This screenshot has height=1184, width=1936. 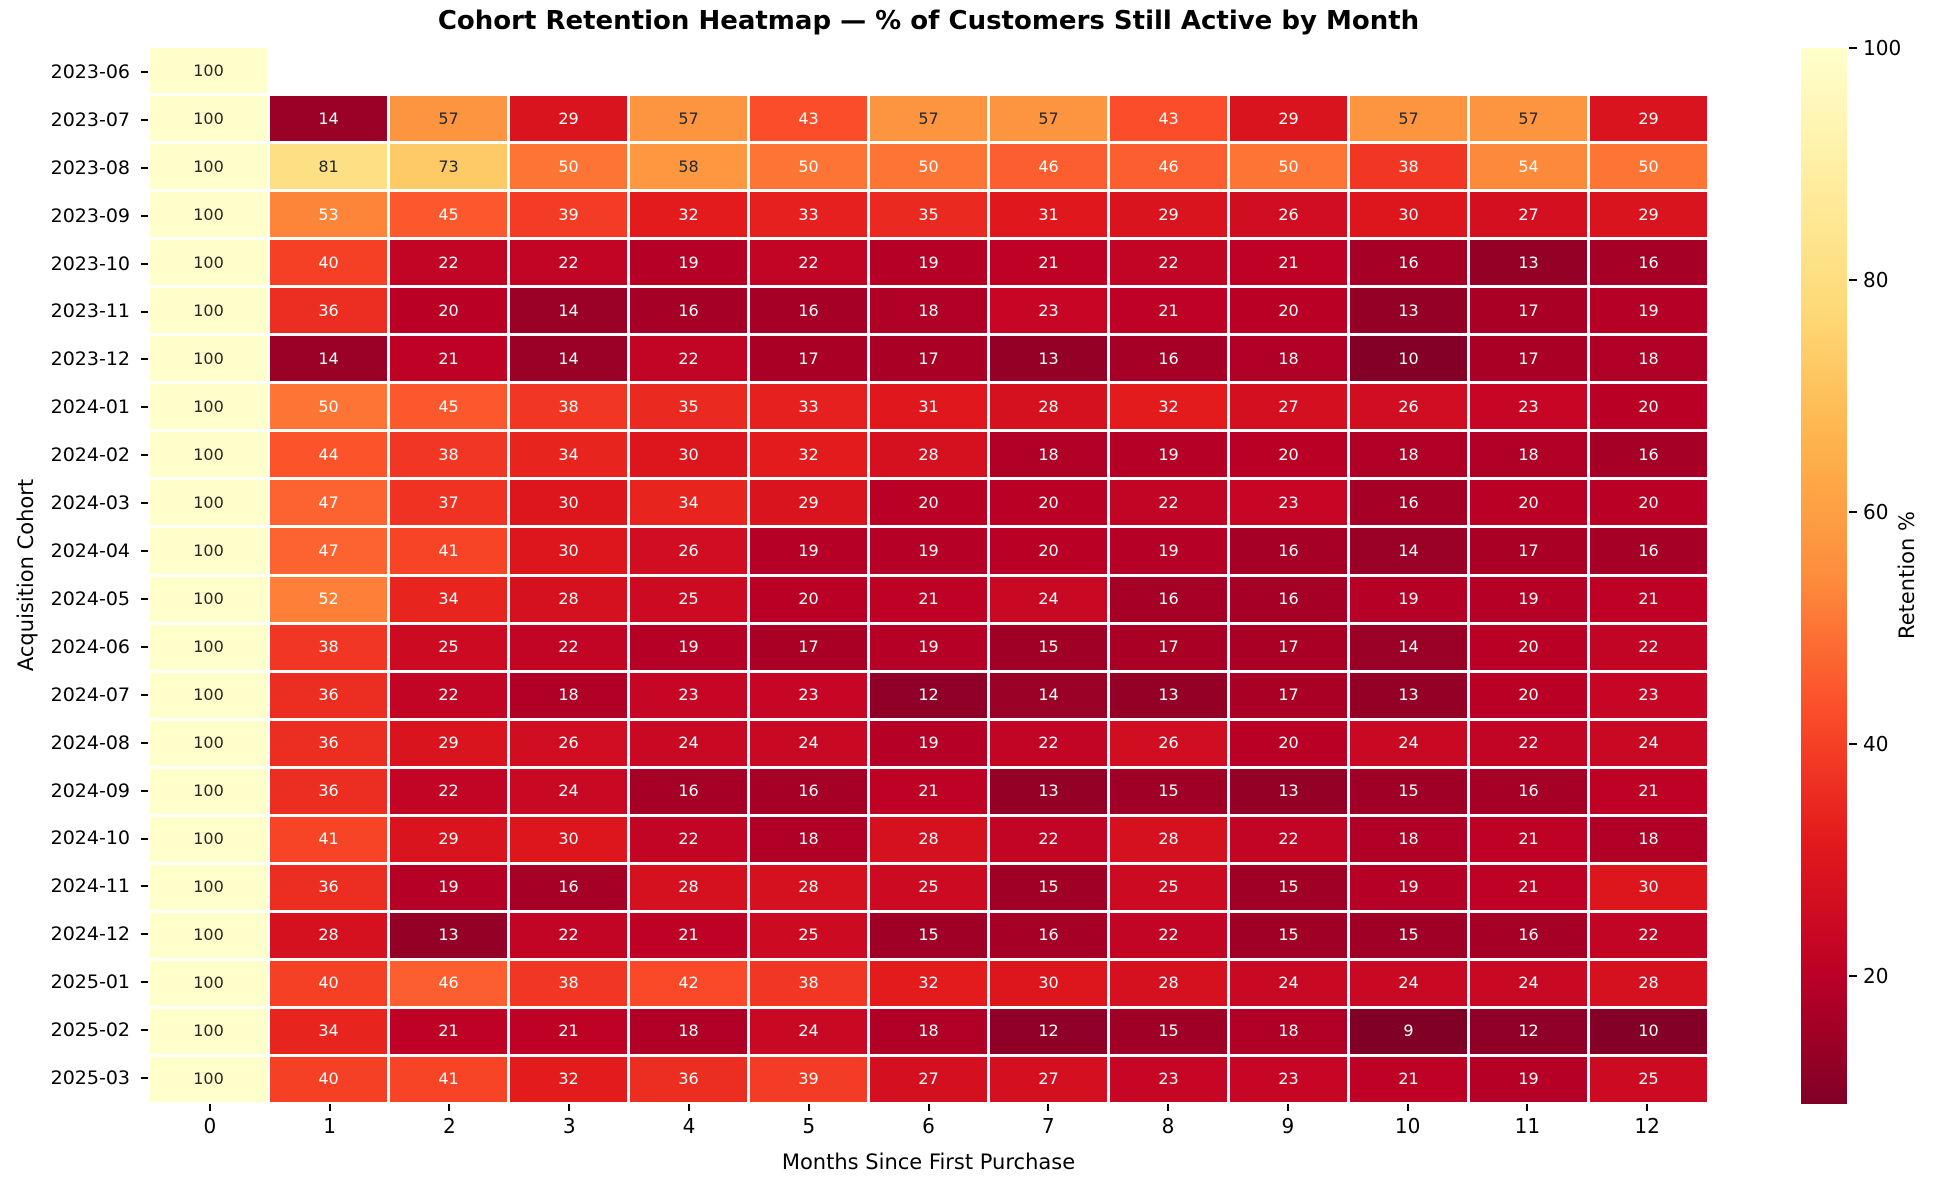 I want to click on heatmap-cell: 31, so click(x=928, y=407).